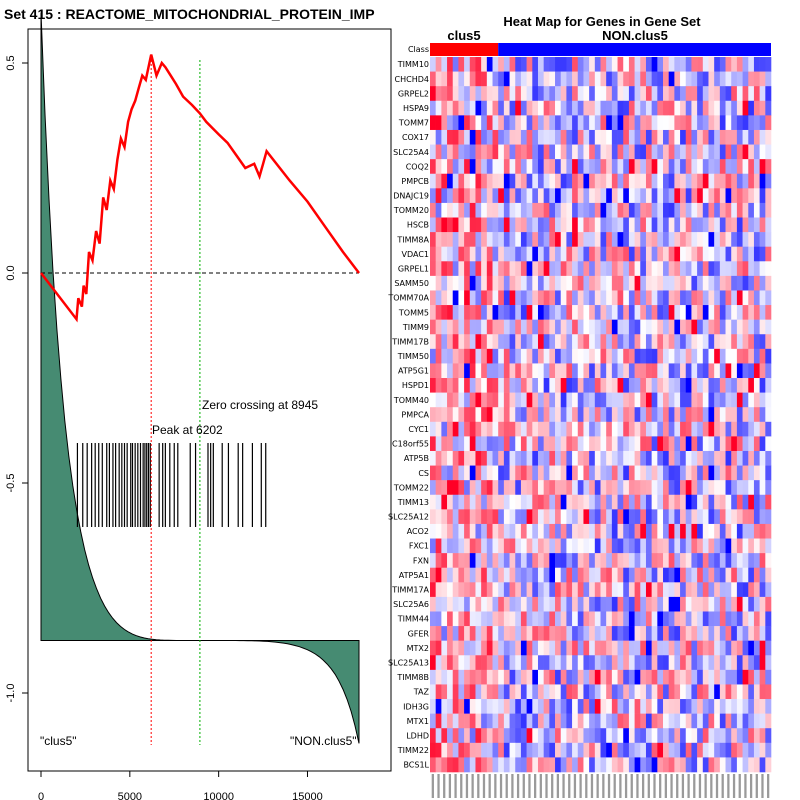 The width and height of the screenshot is (800, 800). I want to click on gene-label: GFER, so click(419, 633).